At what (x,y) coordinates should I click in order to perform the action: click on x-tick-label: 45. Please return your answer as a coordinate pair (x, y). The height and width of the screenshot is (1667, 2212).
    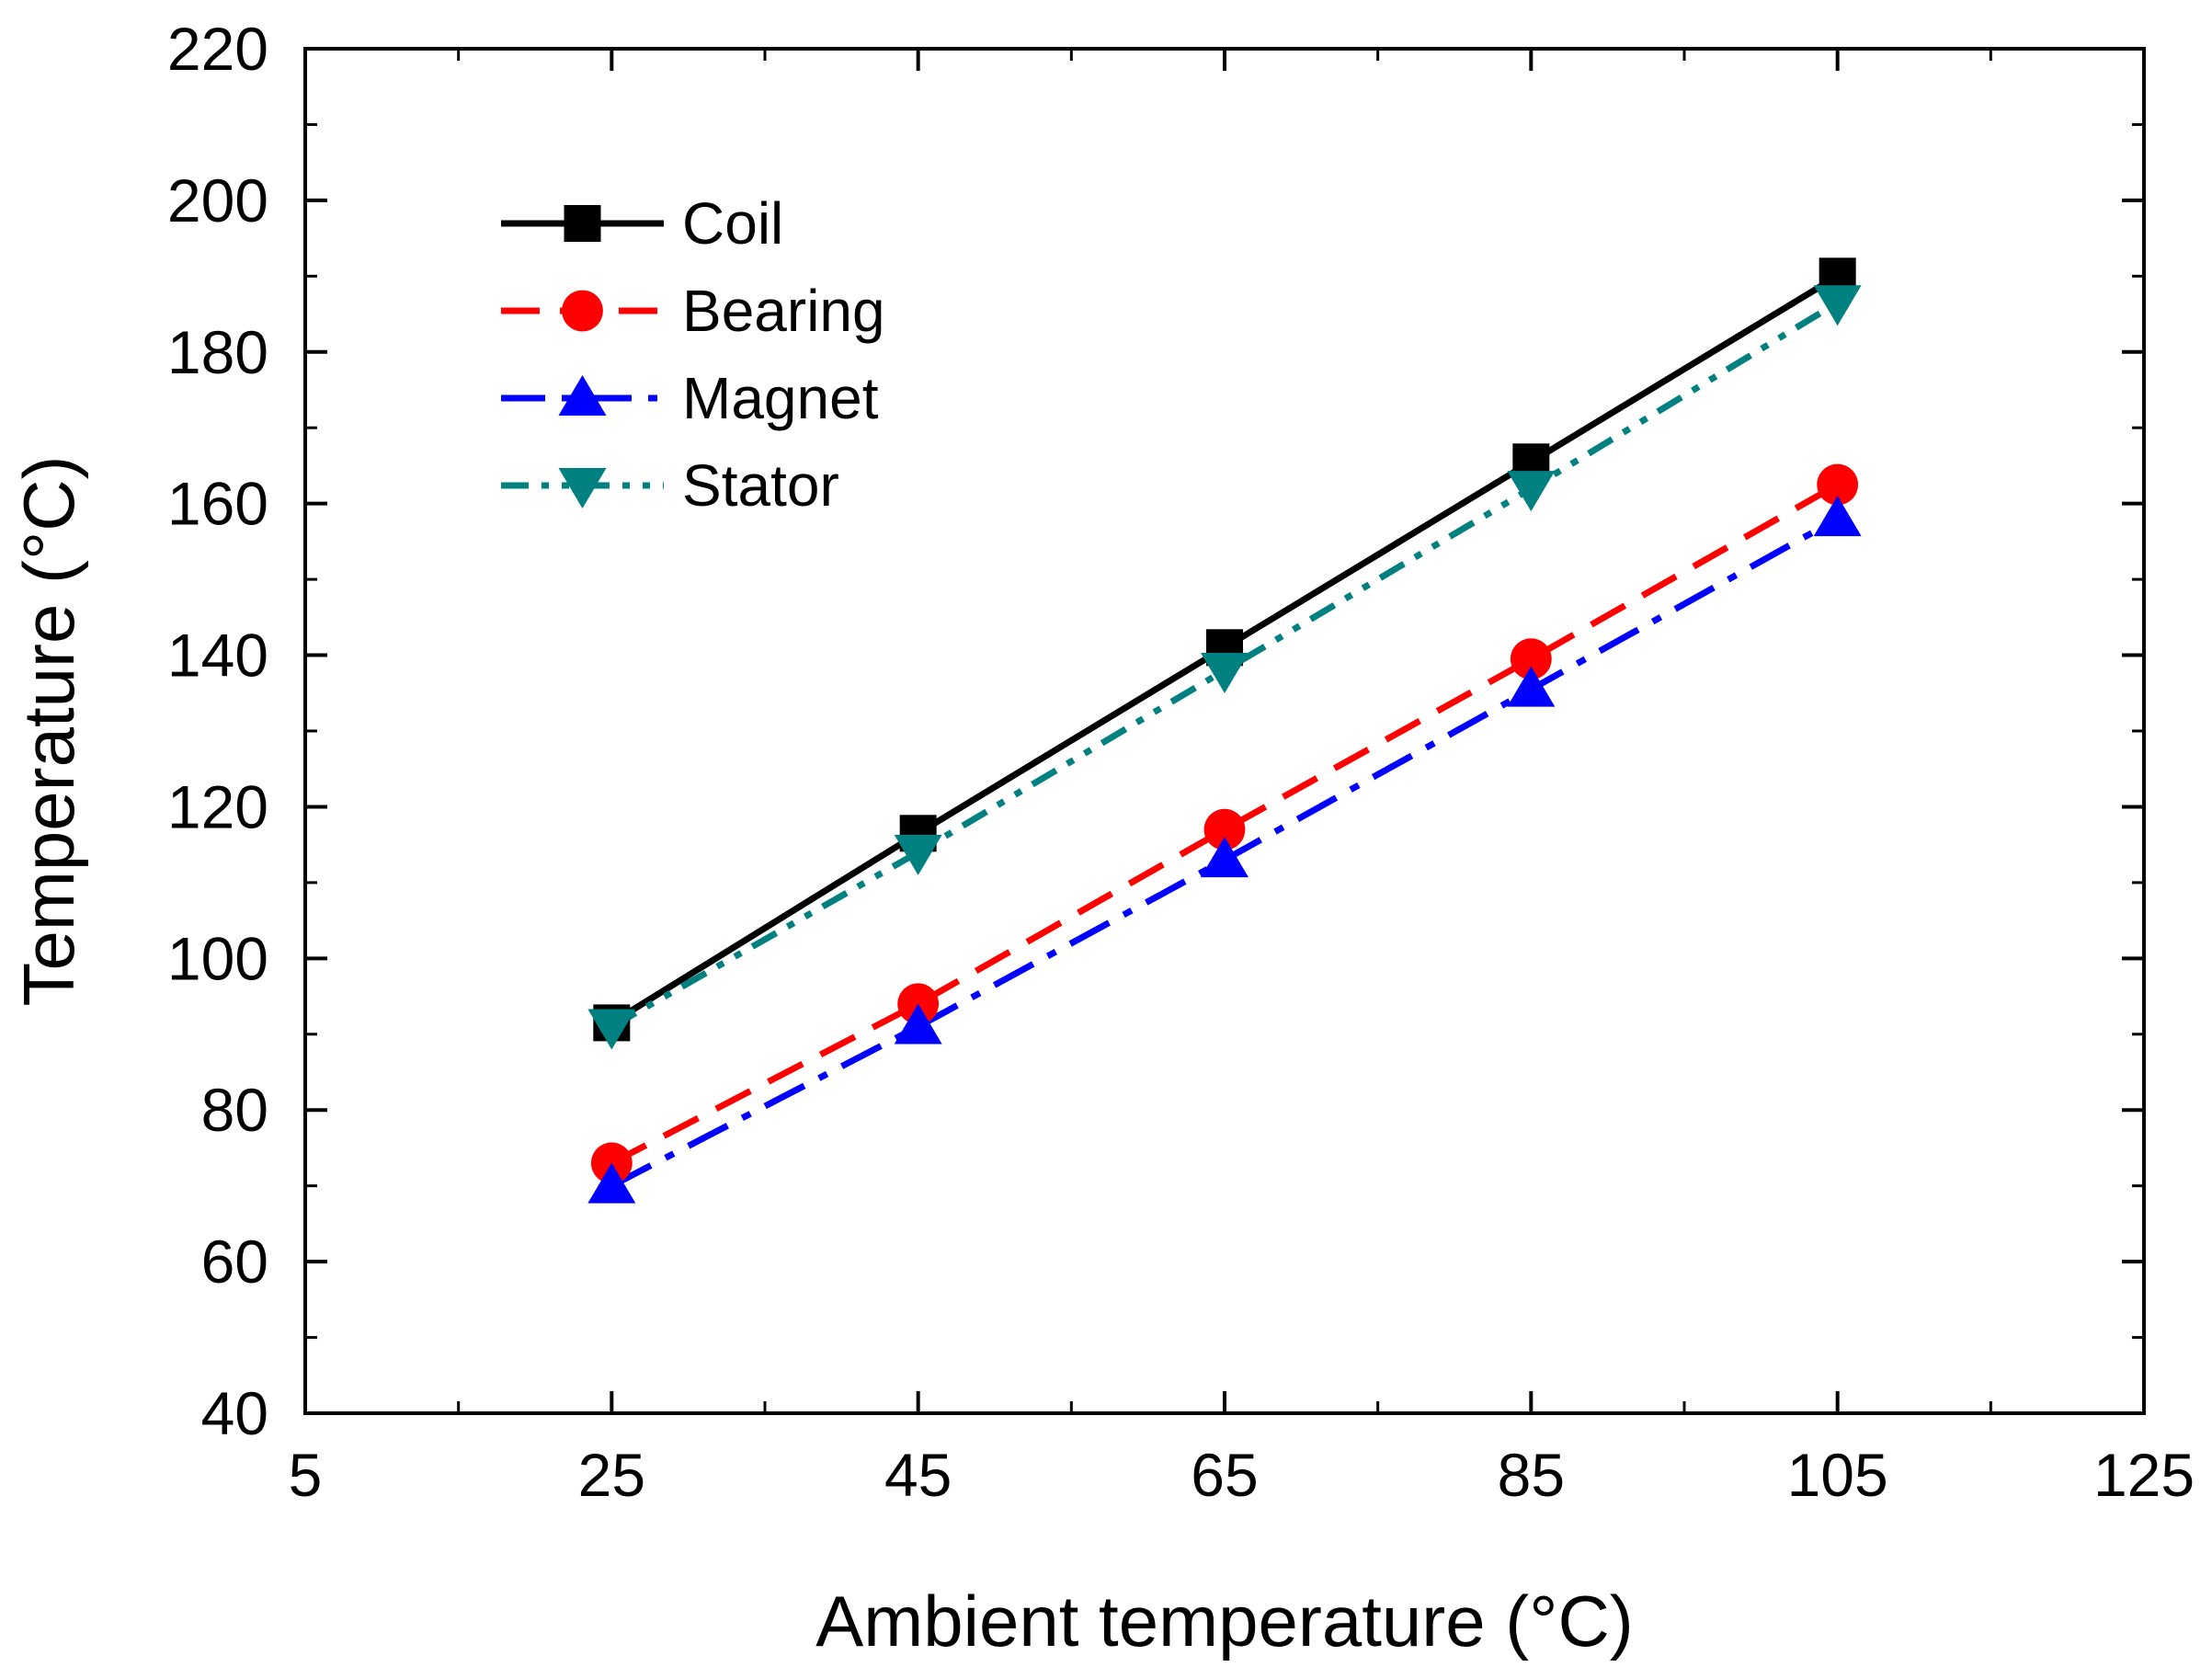
    Looking at the image, I should click on (918, 1475).